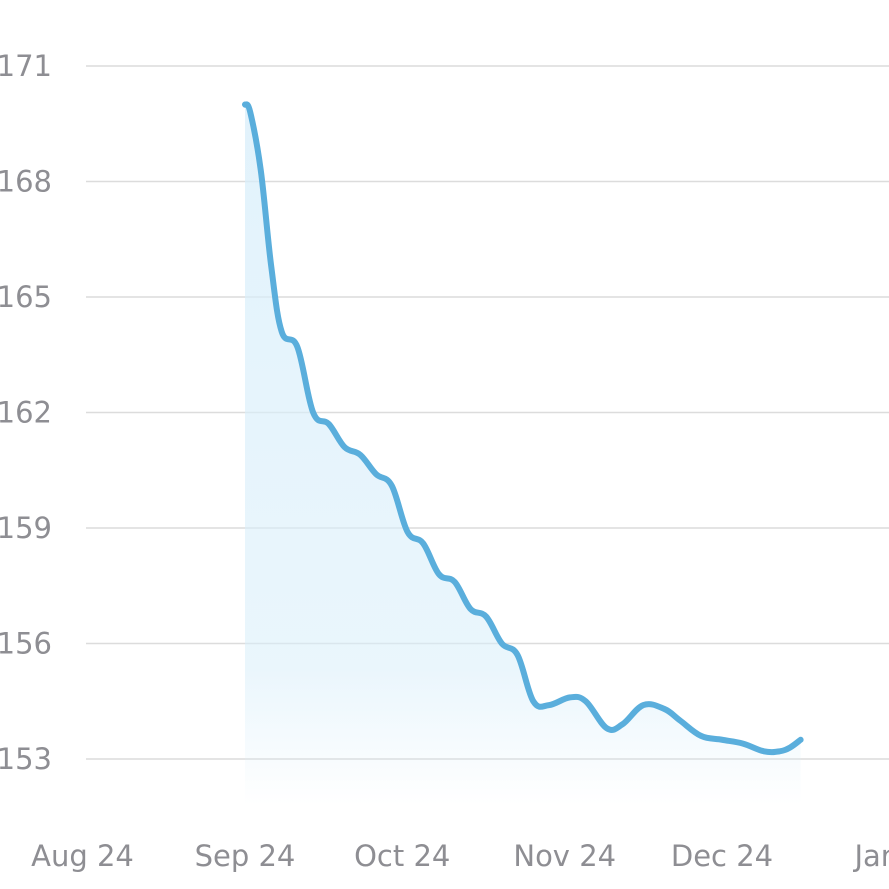  I want to click on x-tick-label-1: Sep 24, so click(245, 856).